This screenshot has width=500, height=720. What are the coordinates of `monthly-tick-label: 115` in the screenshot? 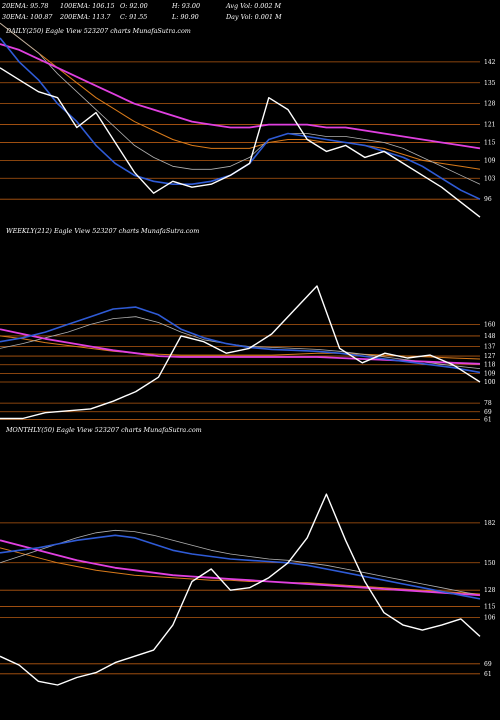 It's located at (490, 606).